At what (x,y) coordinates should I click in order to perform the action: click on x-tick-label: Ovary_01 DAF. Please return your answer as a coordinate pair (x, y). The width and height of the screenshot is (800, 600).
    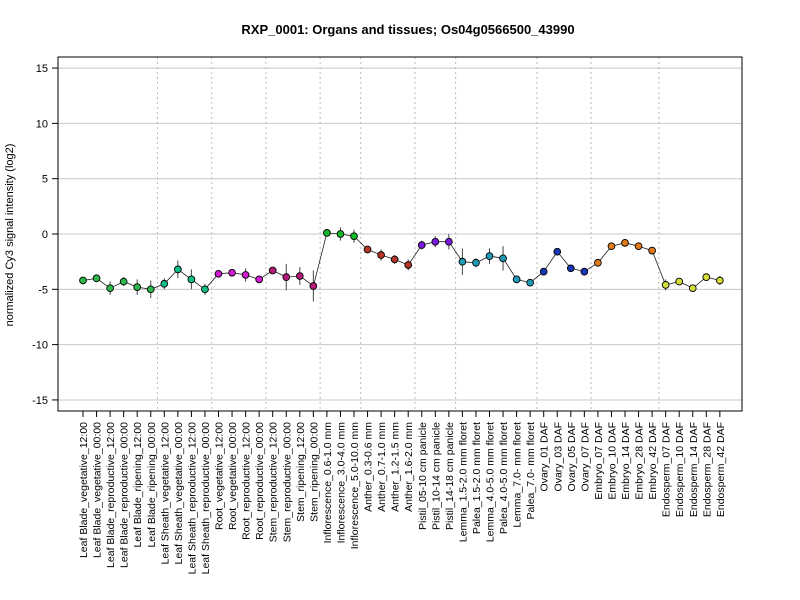
    Looking at the image, I should click on (545, 456).